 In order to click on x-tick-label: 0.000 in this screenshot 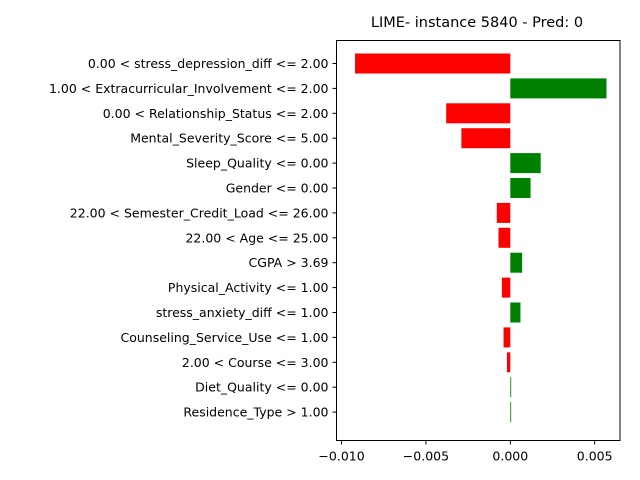, I will do `click(510, 456)`.